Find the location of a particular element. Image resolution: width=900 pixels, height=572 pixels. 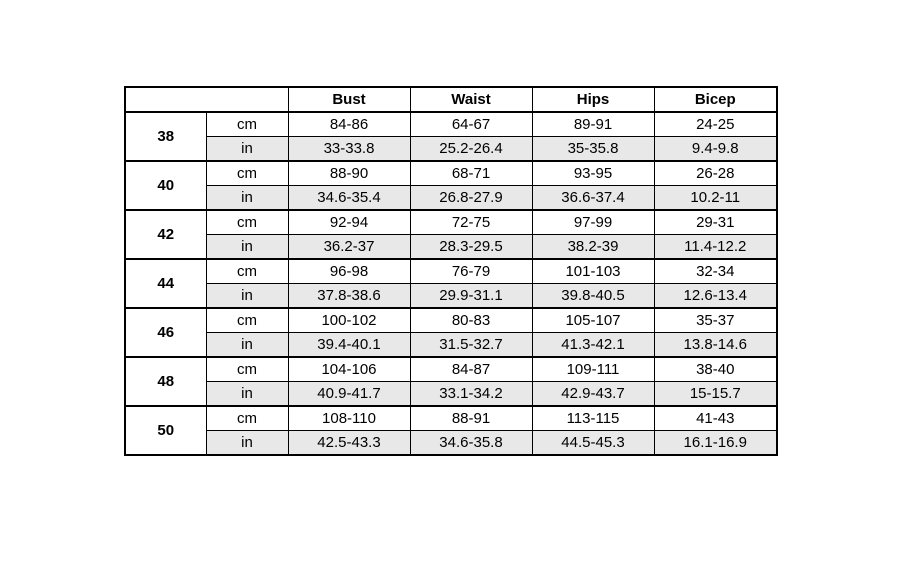

value-cell: 24-25 is located at coordinates (715, 124).